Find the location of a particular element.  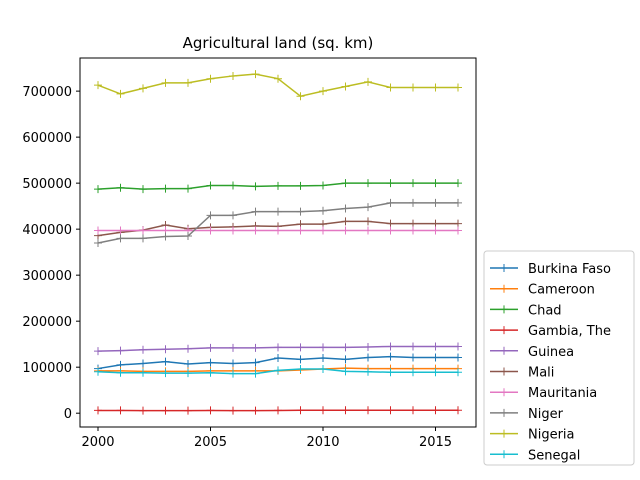

legend-label: Burkina Faso is located at coordinates (569, 269).